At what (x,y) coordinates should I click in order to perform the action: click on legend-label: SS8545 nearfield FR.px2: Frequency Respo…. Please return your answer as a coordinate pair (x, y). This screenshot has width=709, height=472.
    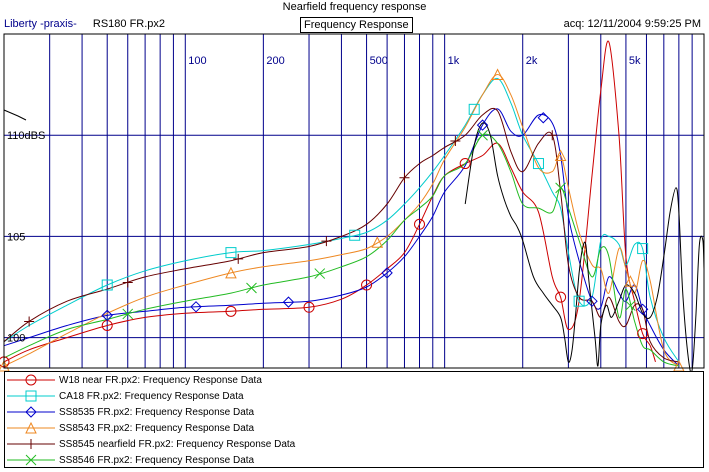
    Looking at the image, I should click on (177, 444).